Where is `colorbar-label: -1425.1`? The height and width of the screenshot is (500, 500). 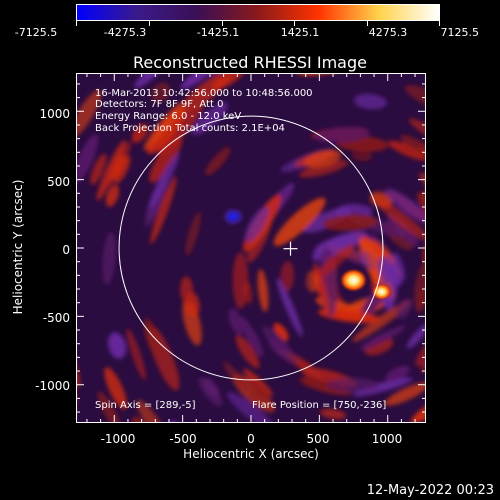
colorbar-label: -1425.1 is located at coordinates (218, 32).